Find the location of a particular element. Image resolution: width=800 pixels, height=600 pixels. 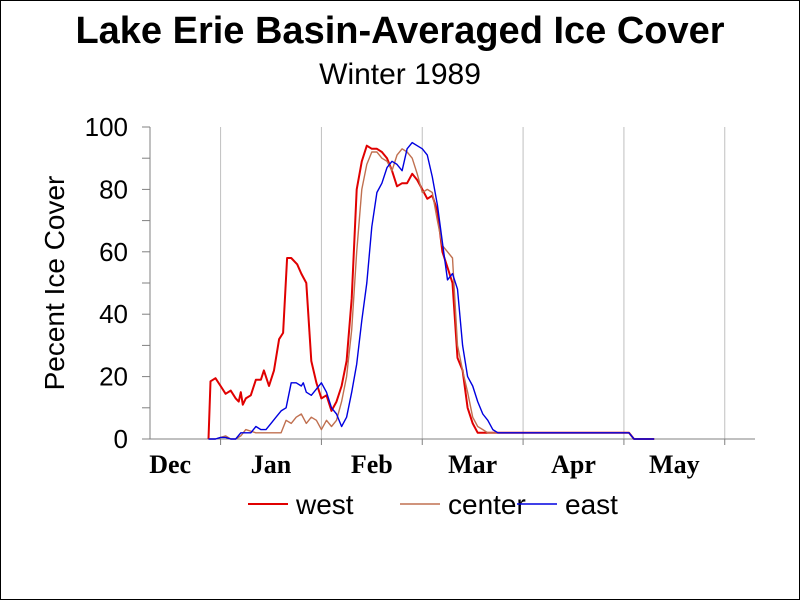

x-tick-label: Mar is located at coordinates (472, 464).